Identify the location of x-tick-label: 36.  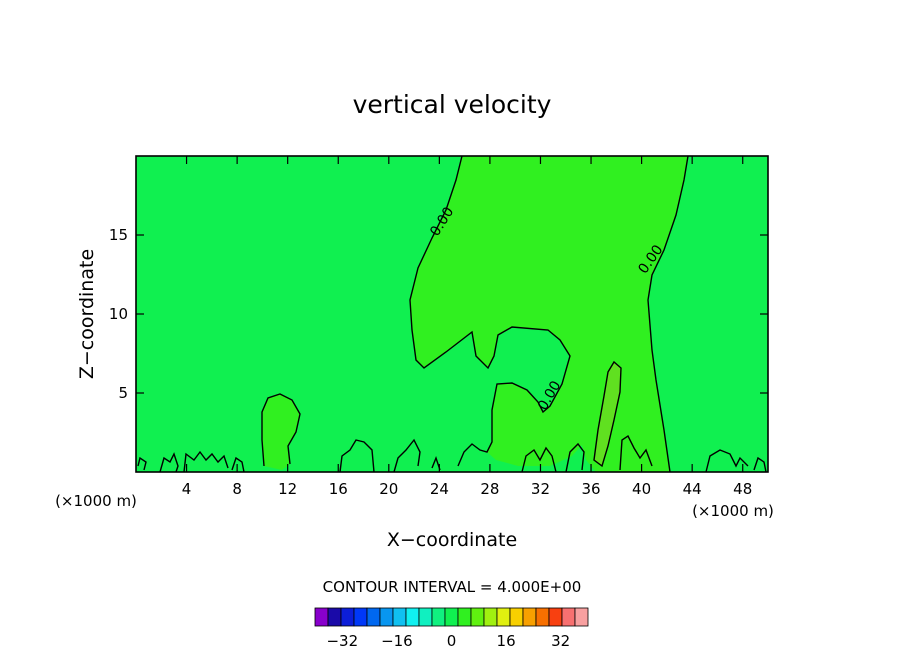
(590, 489).